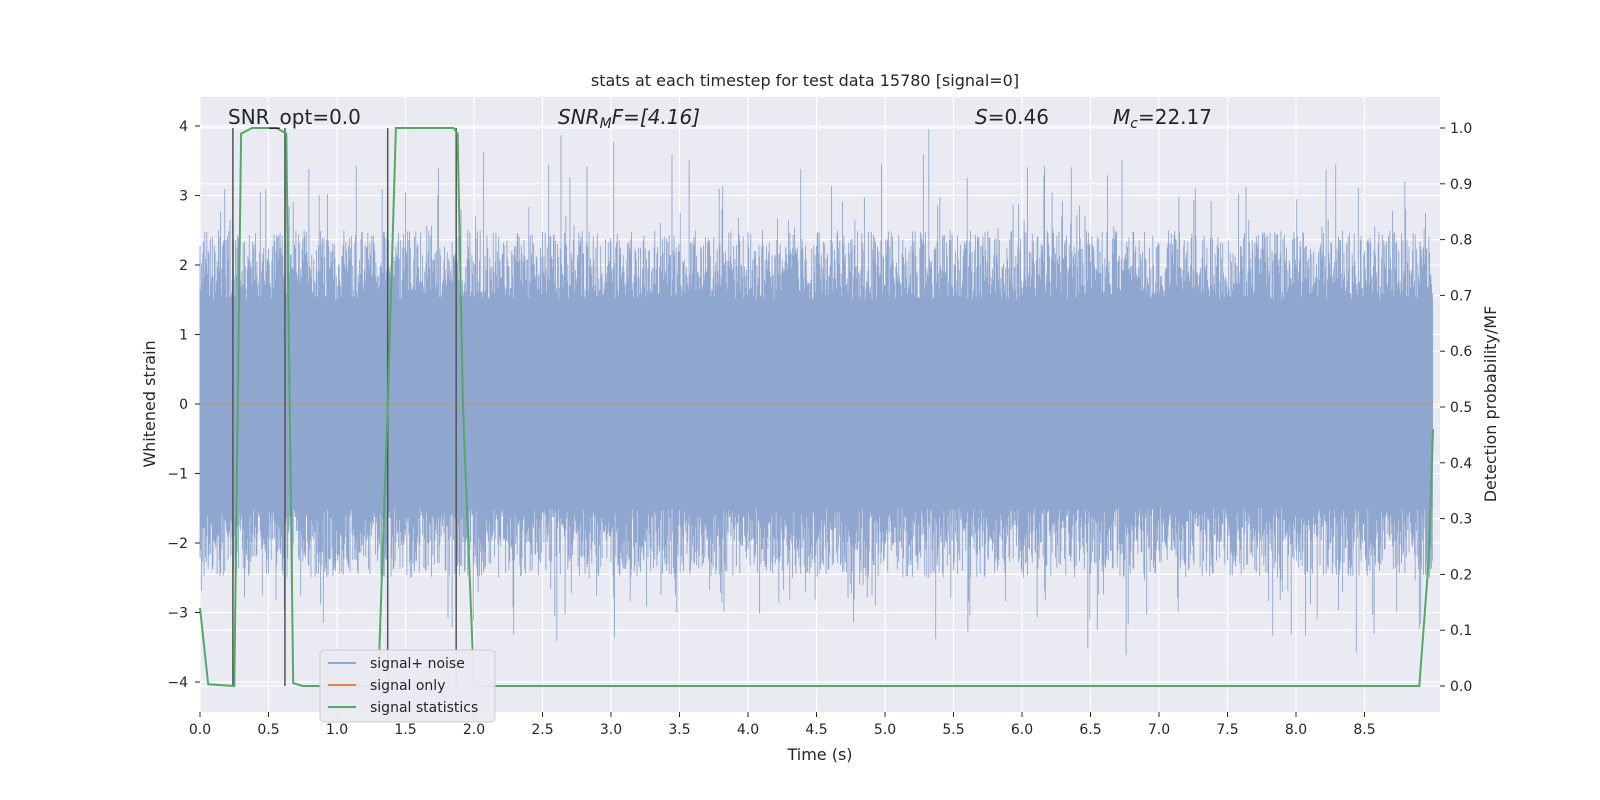 This screenshot has height=800, width=1600. I want to click on annotation-mc: Mc=22.17, so click(1162, 118).